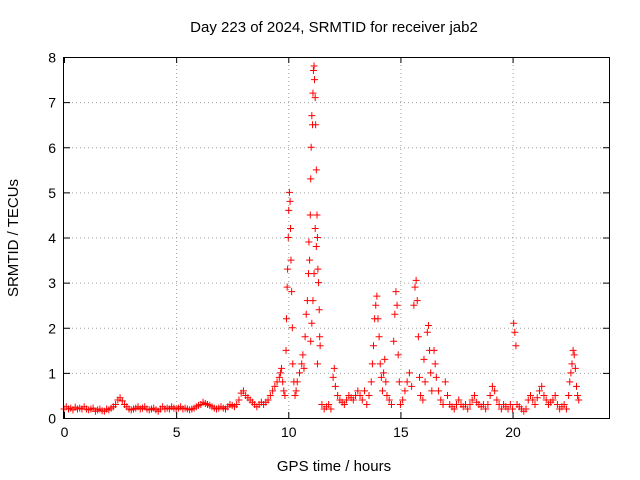 The image size is (640, 480). Describe the element at coordinates (52, 419) in the screenshot. I see `y-tick-label: 0` at that location.